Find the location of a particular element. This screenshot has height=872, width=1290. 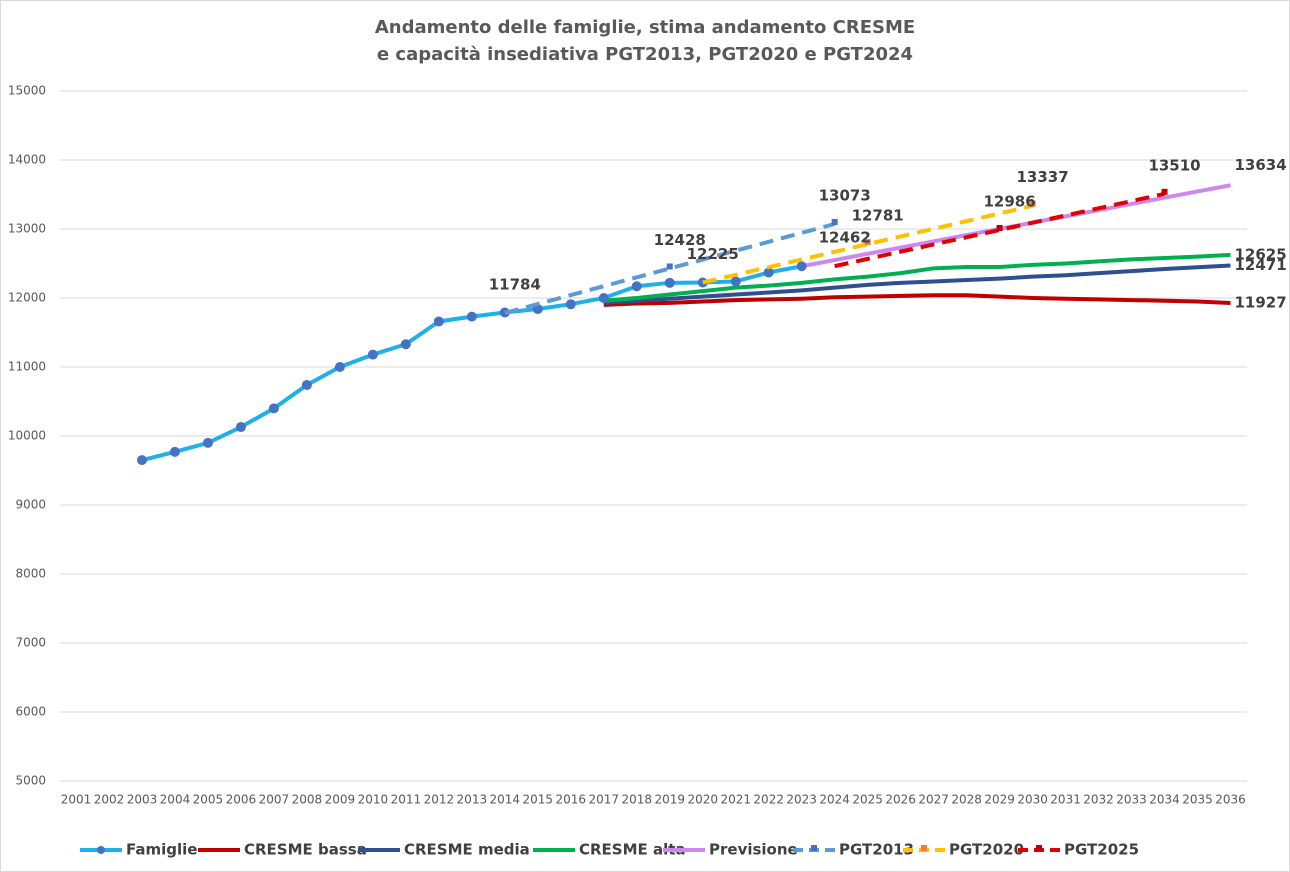

legend-label: CRESME bassa is located at coordinates (305, 850).